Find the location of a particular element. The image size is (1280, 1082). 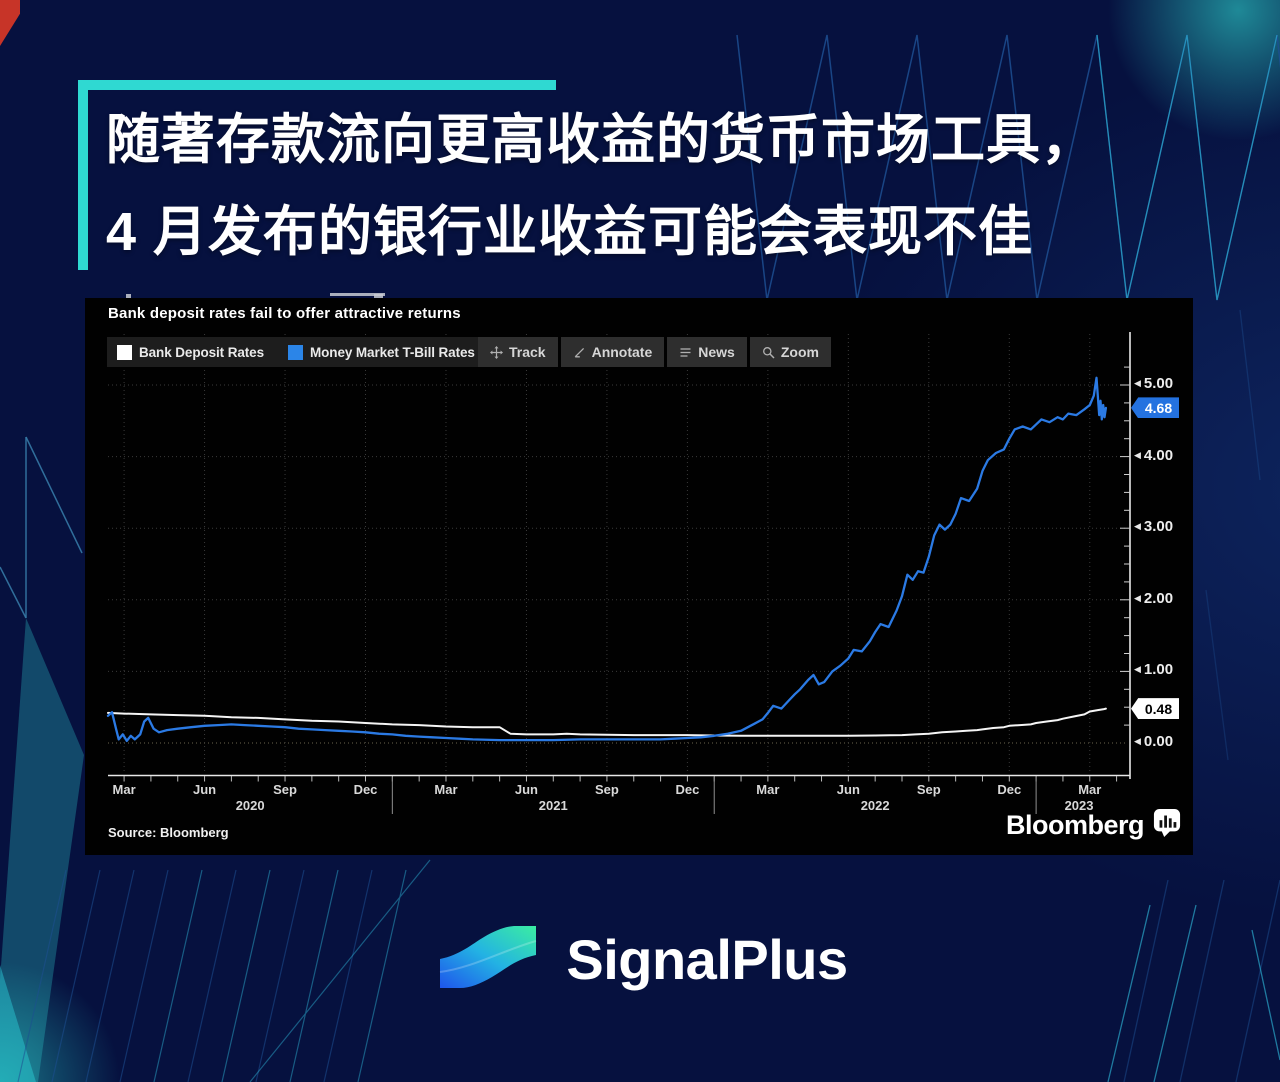

zoom-button-label: Zoom is located at coordinates (799, 352).